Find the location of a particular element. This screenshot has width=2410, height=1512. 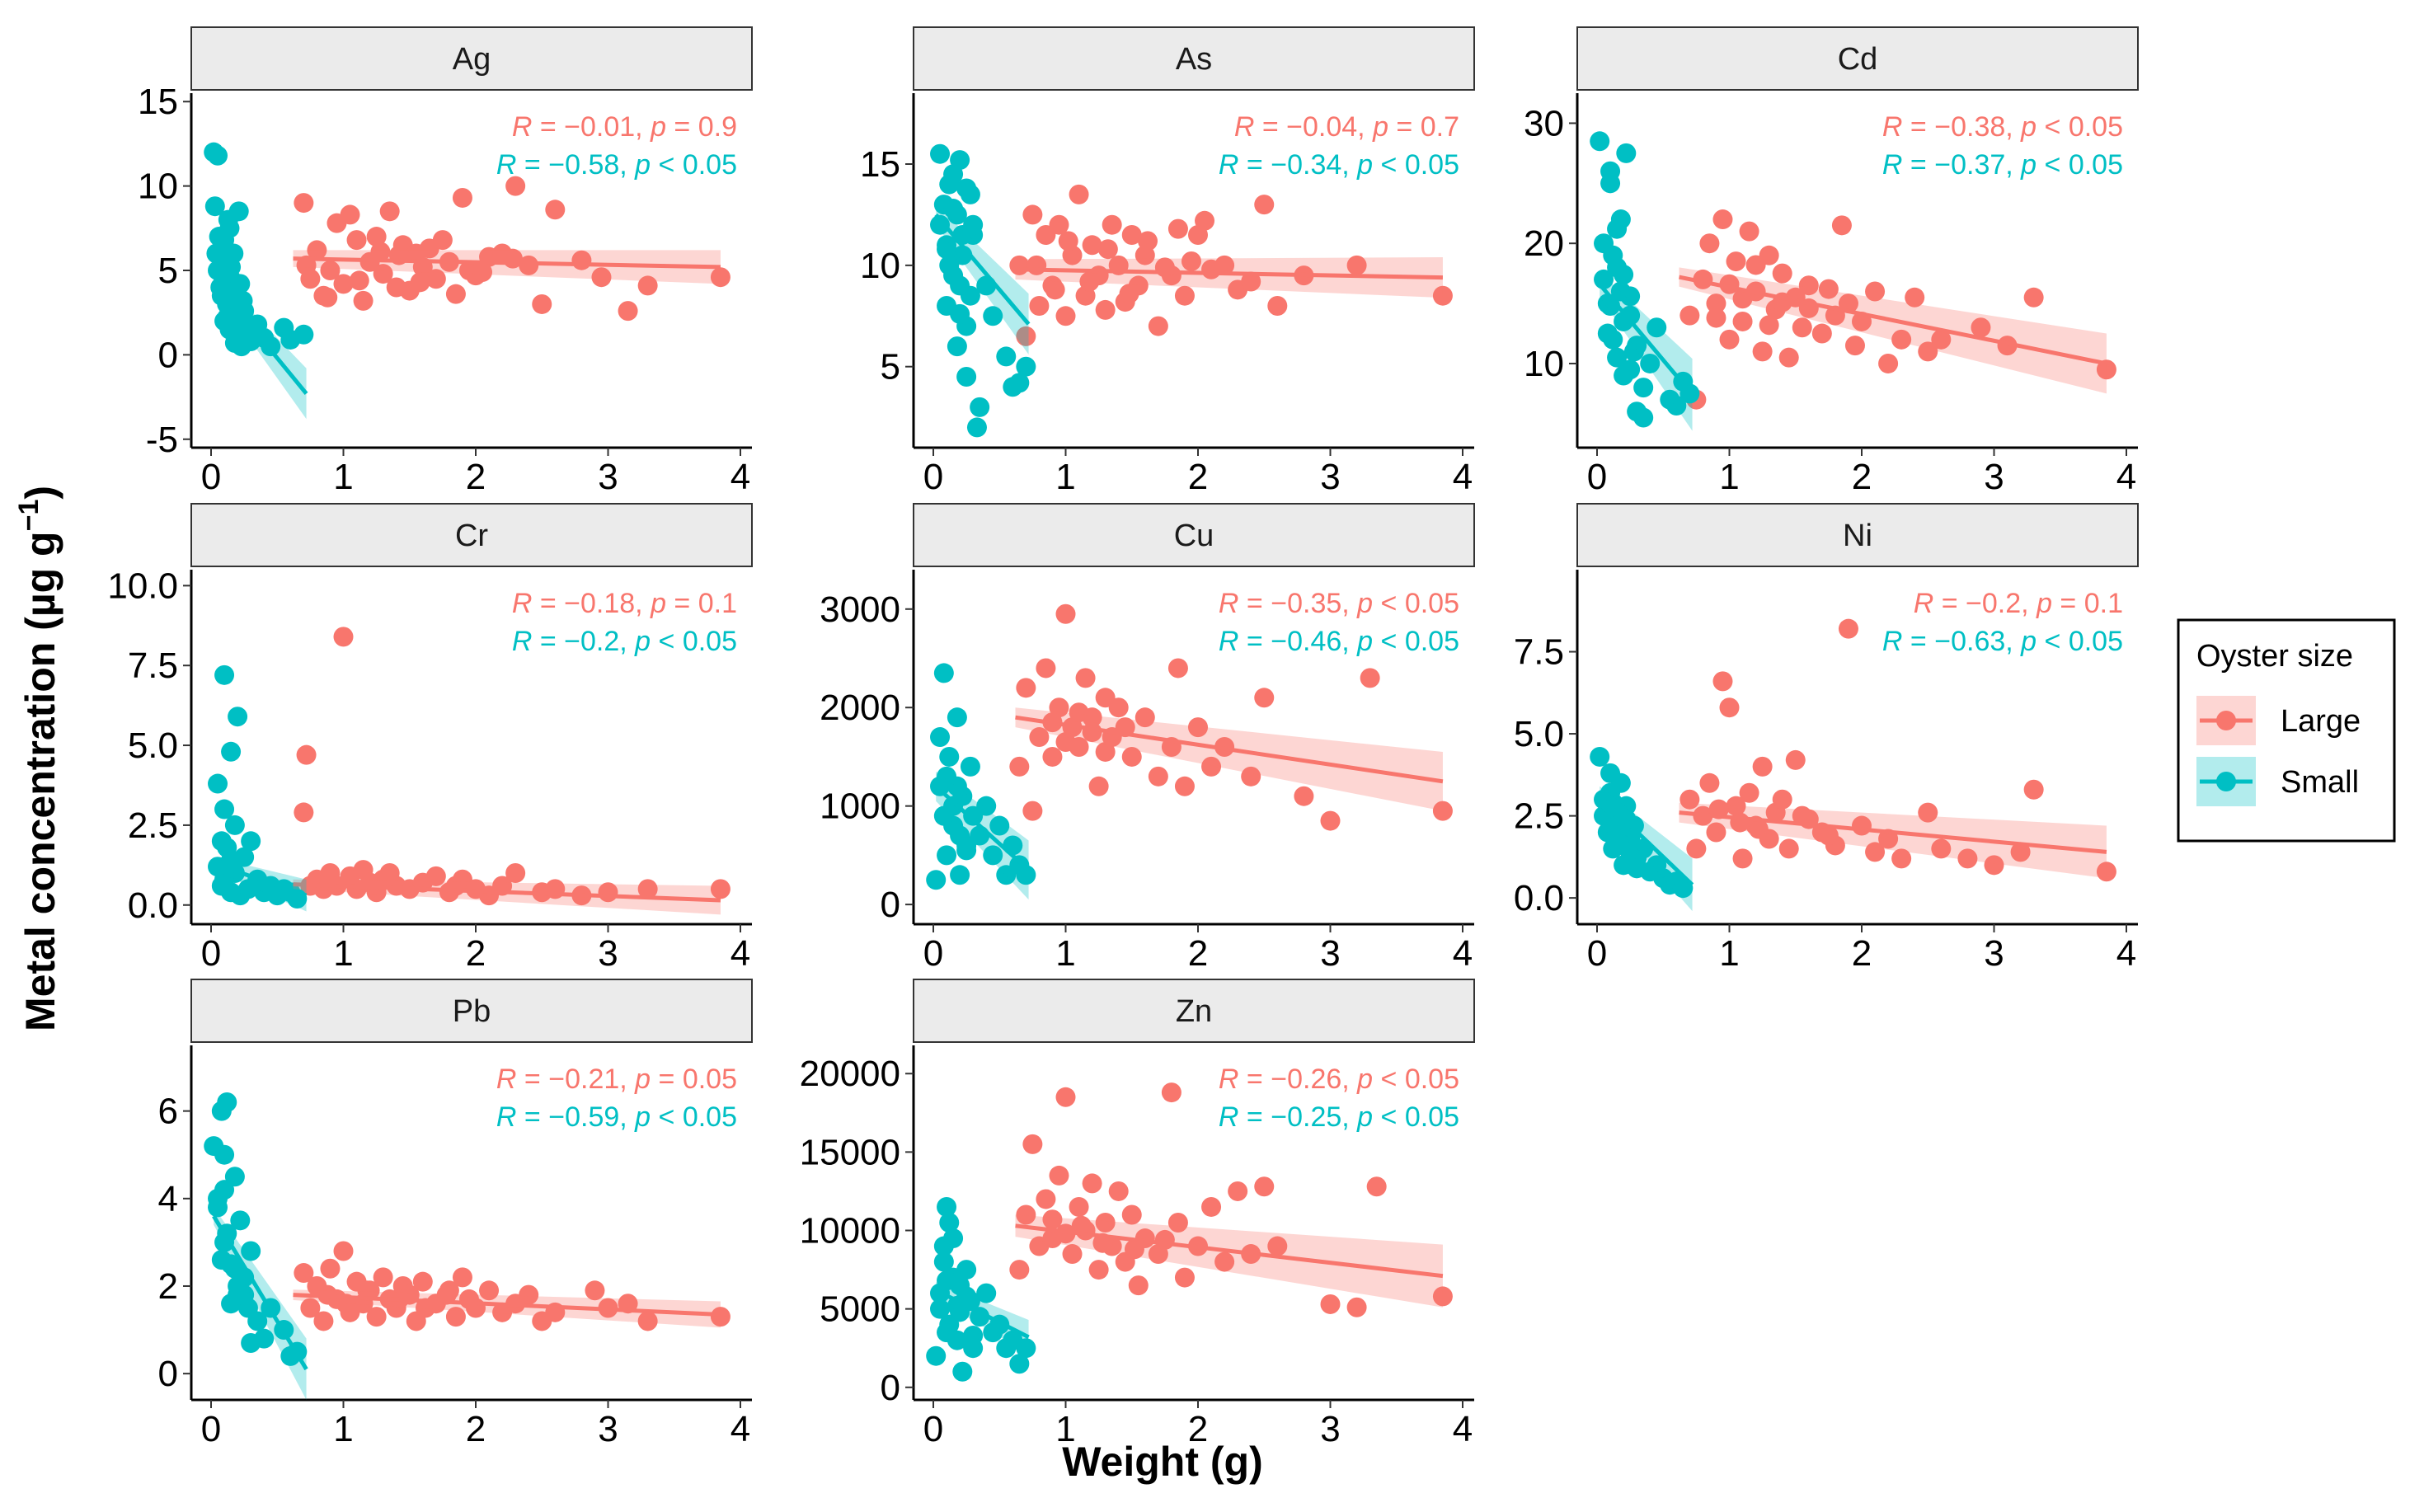

regression-line-large is located at coordinates (1893, 321).